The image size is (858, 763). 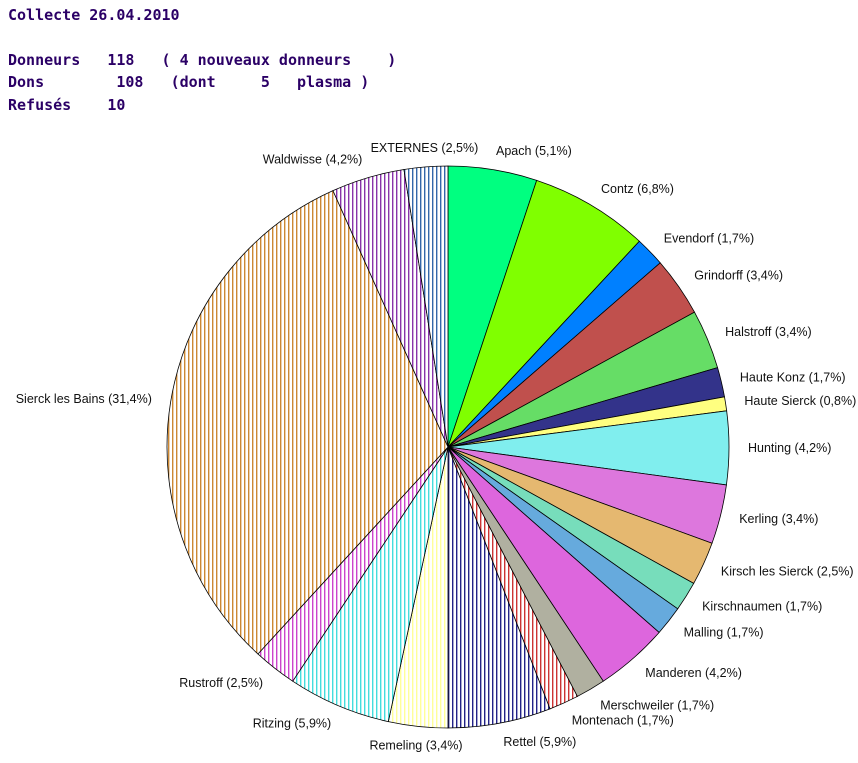 I want to click on pie-label-ritzing: Ritzing (5,9%), so click(x=292, y=723).